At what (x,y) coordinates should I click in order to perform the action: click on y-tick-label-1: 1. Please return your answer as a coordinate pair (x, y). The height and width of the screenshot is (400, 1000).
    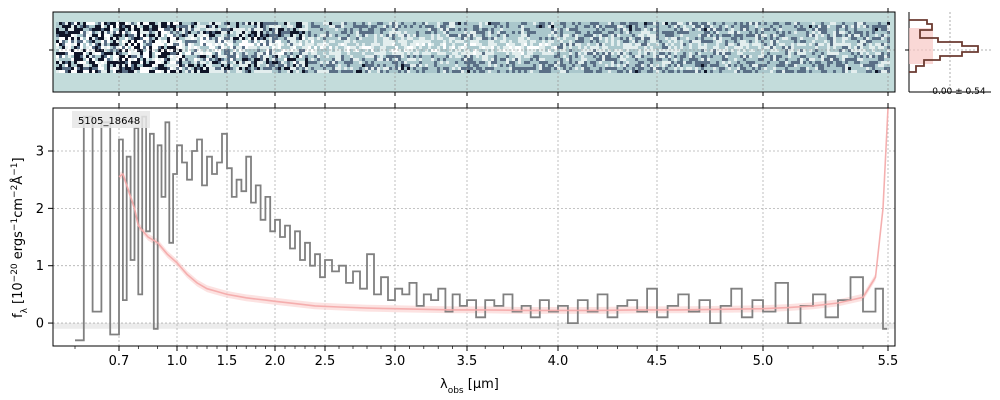
    Looking at the image, I should click on (40, 266).